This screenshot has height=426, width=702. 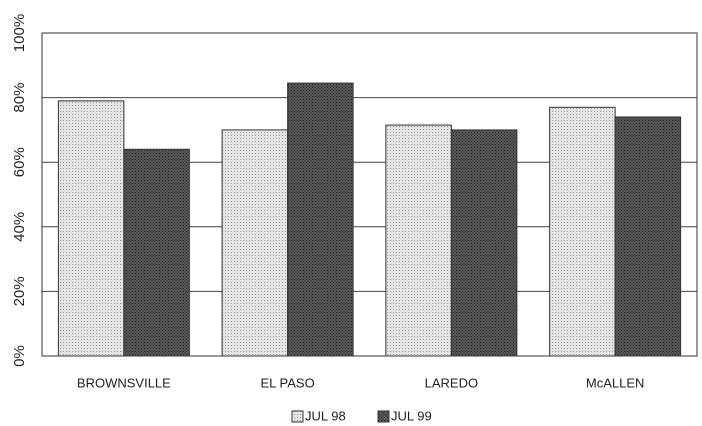 What do you see at coordinates (325, 415) in the screenshot?
I see `legend-label: JUL 98` at bounding box center [325, 415].